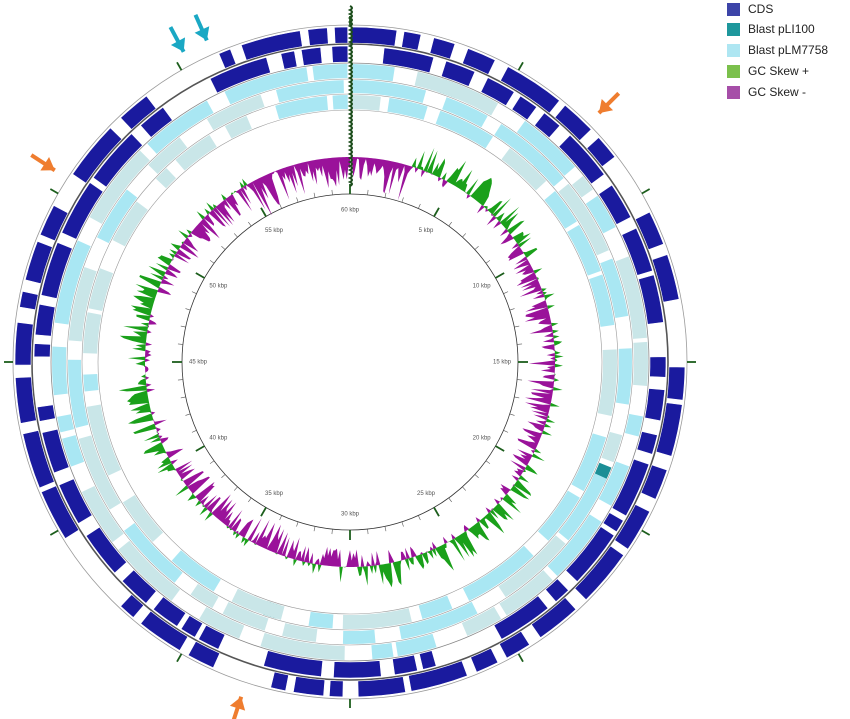 This screenshot has height=719, width=850. I want to click on legend-label-blast-plm7758: Blast pLM7758, so click(788, 50).